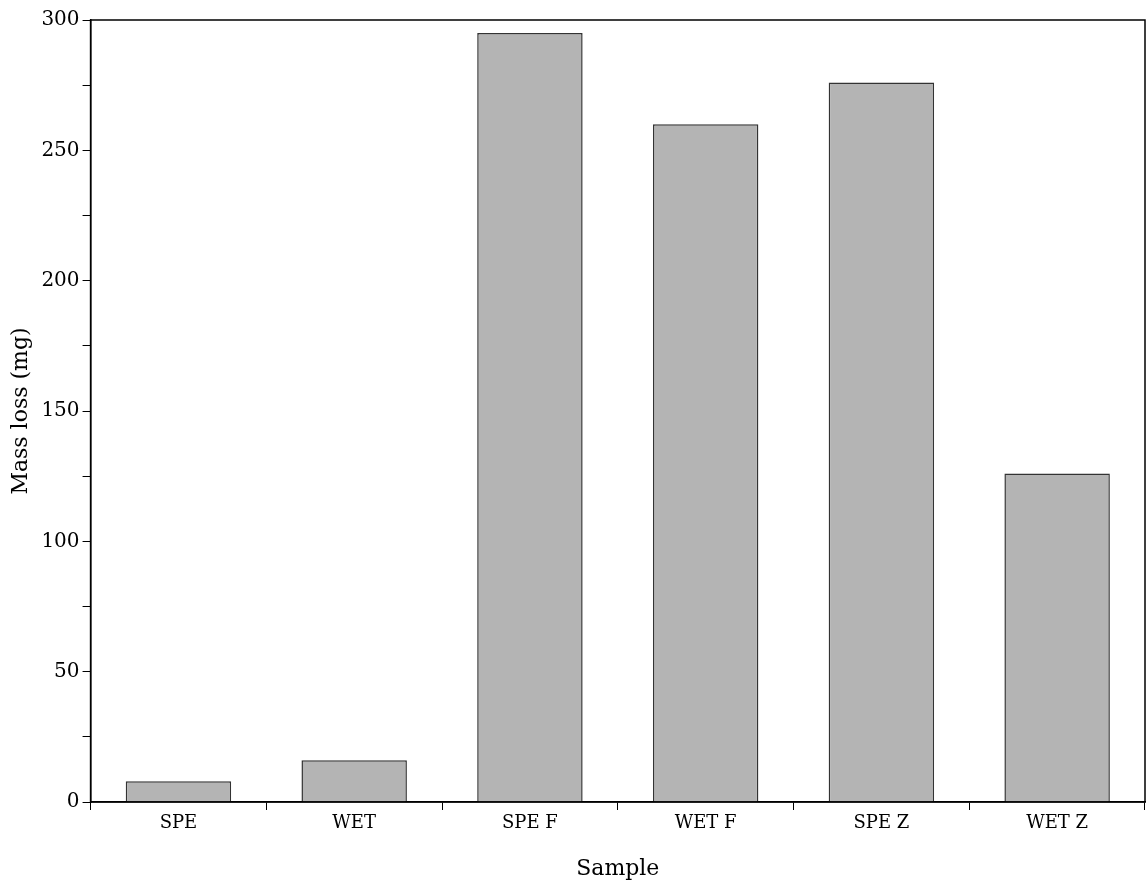  What do you see at coordinates (73, 800) in the screenshot?
I see `y-tick-label: 0` at bounding box center [73, 800].